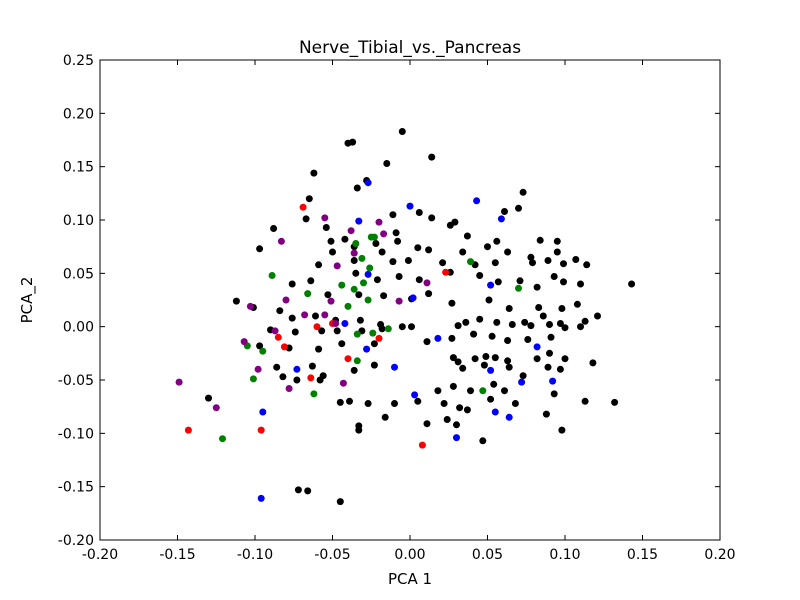 The height and width of the screenshot is (600, 800). Describe the element at coordinates (78, 61) in the screenshot. I see `y-tick-label: 0.25` at that location.